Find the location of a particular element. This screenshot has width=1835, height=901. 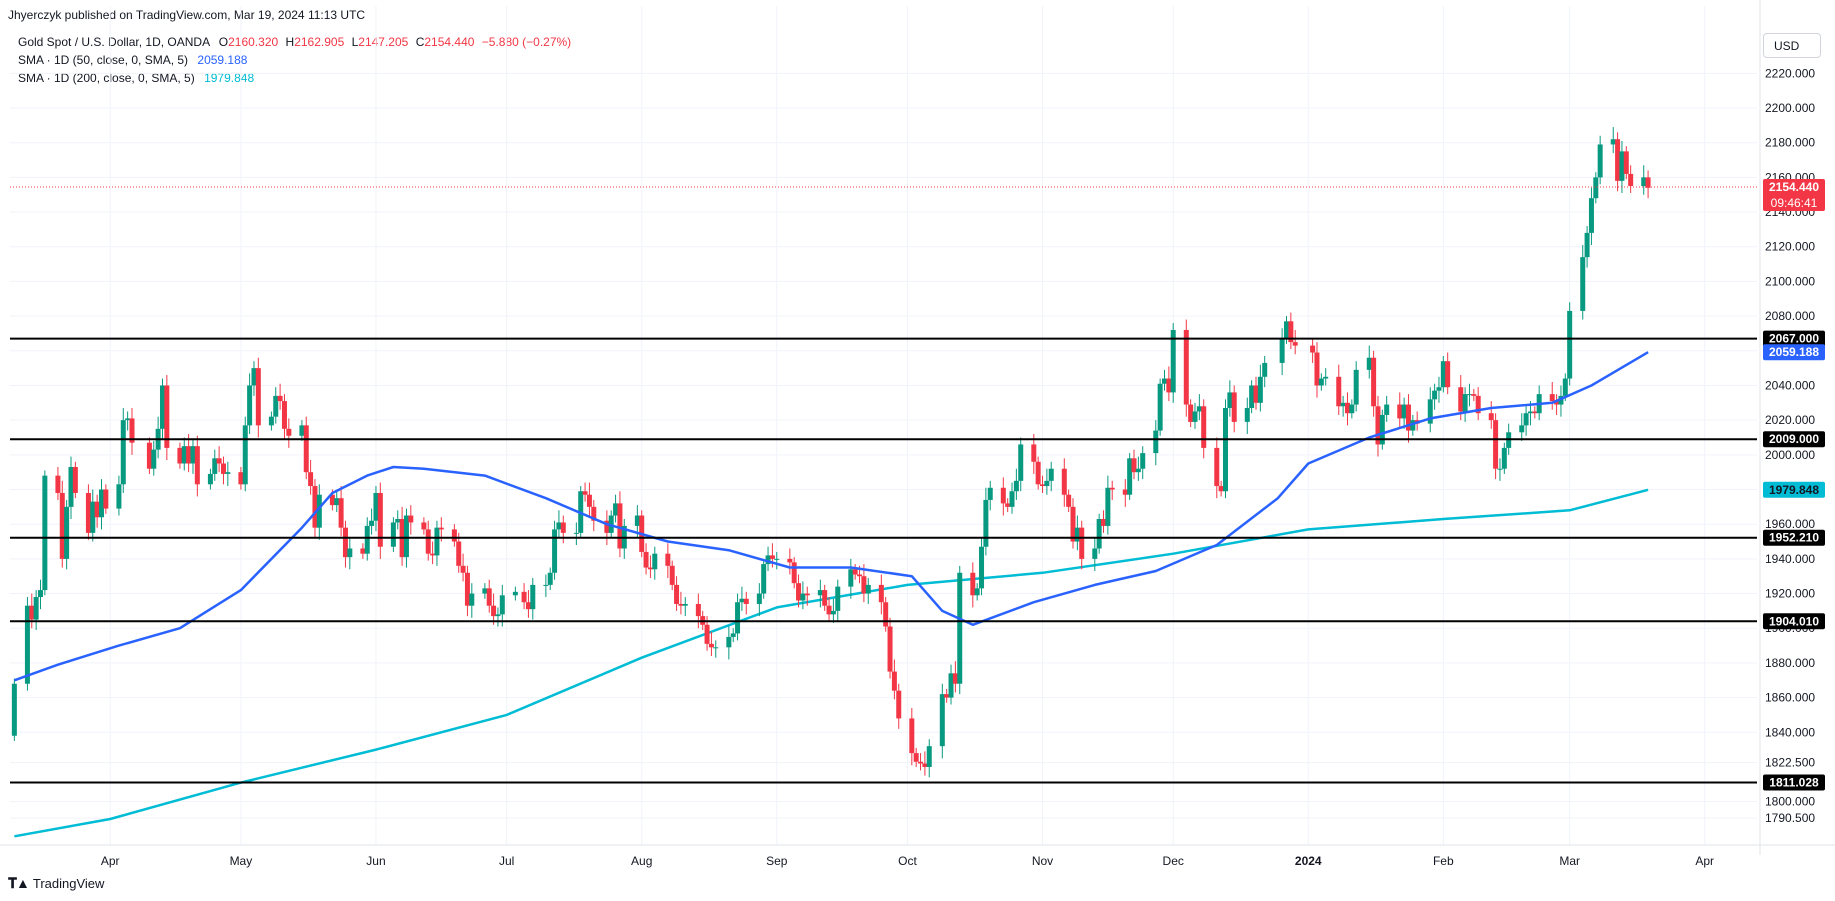

time-tick-label: Apr is located at coordinates (1704, 861).